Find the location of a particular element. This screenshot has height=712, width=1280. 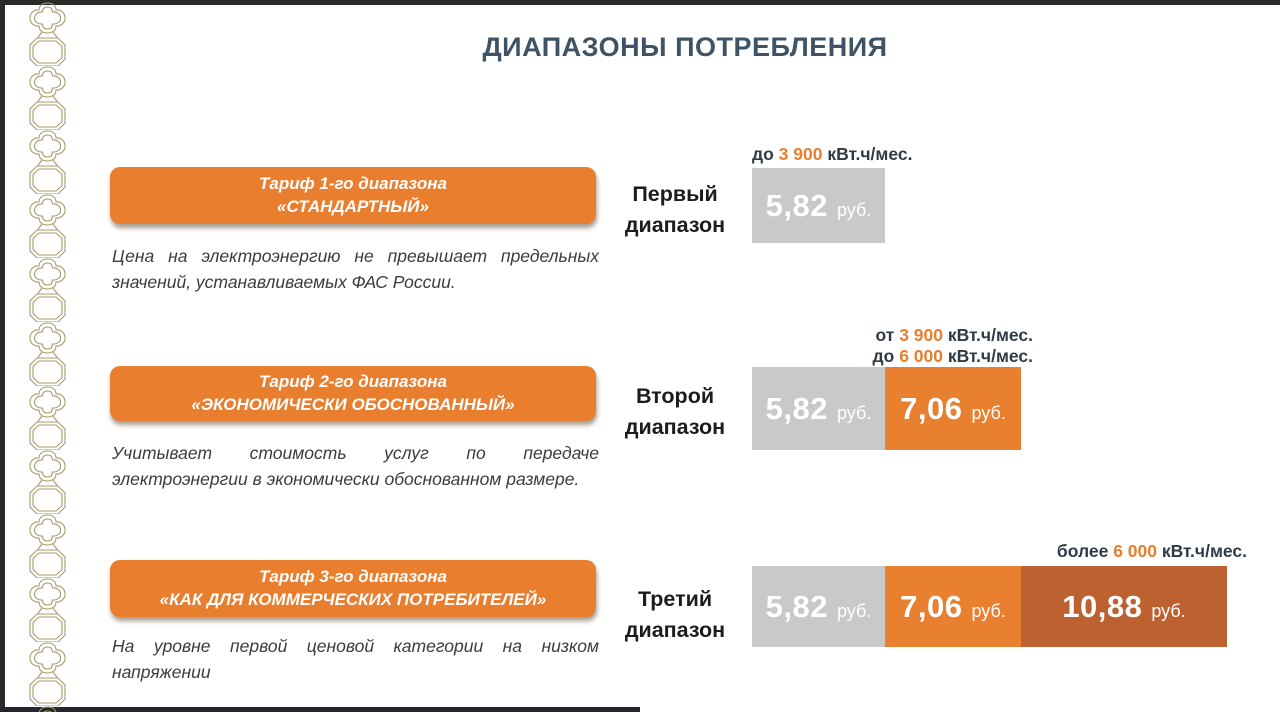

range-1-value: 3 900 is located at coordinates (800, 154).